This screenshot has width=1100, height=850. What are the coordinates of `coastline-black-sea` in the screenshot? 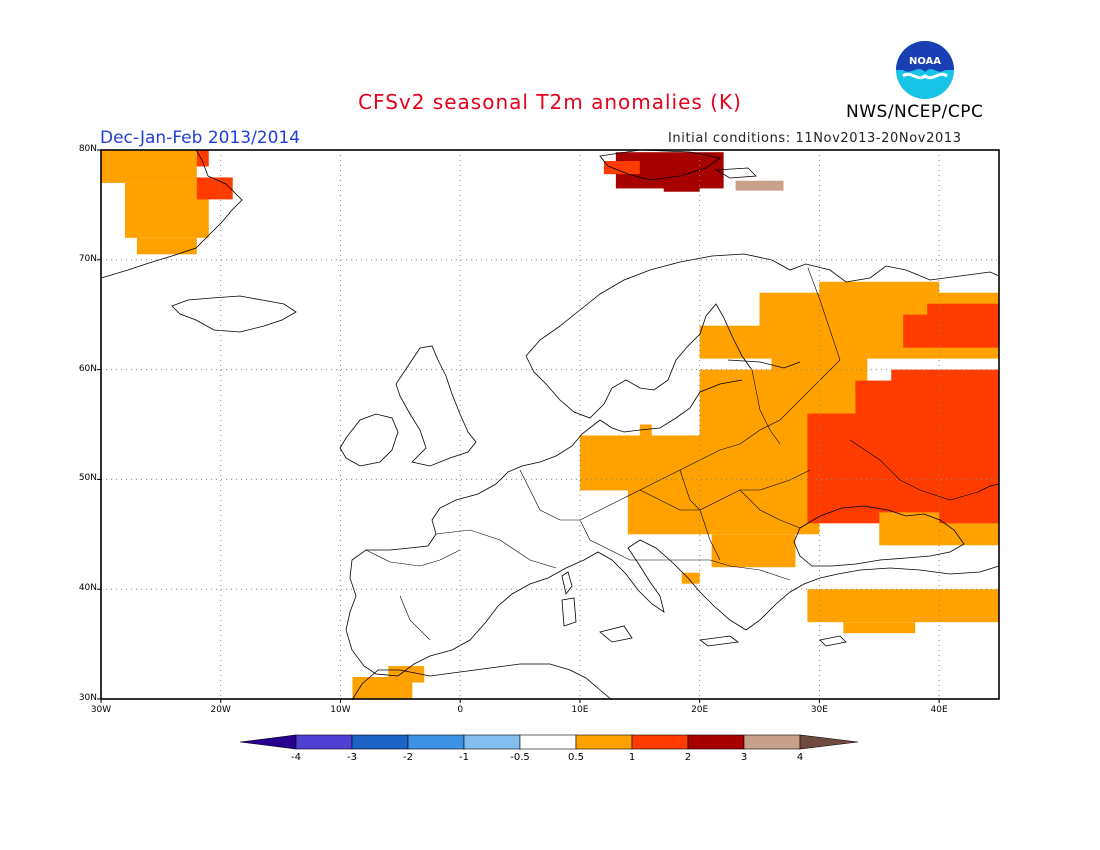 It's located at (879, 536).